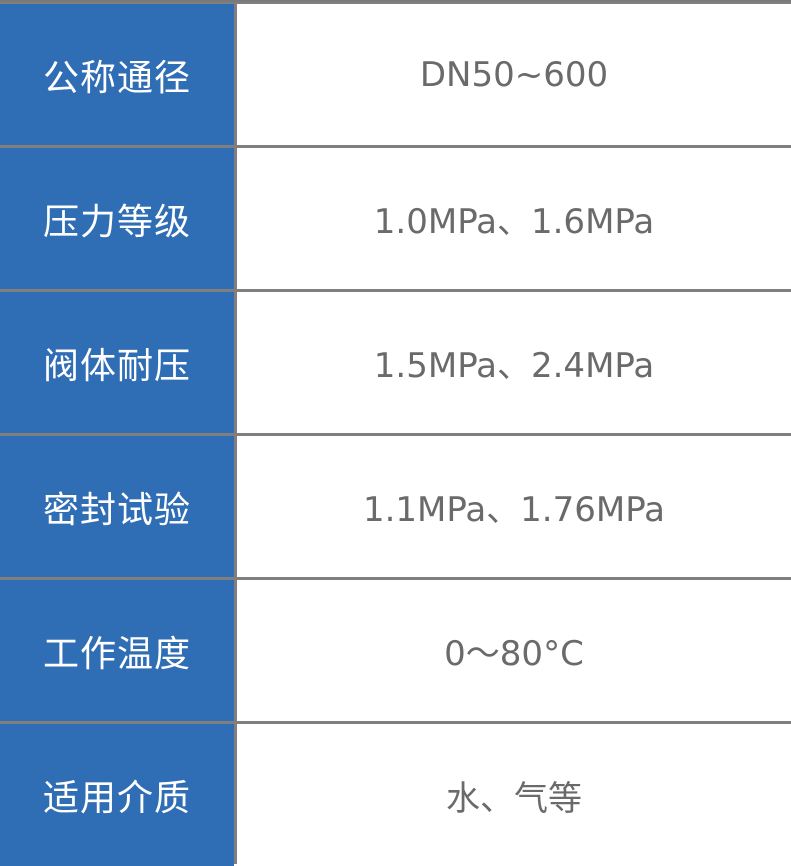 Image resolution: width=791 pixels, height=866 pixels. What do you see at coordinates (514, 650) in the screenshot?
I see `row-value: 0～80°C` at bounding box center [514, 650].